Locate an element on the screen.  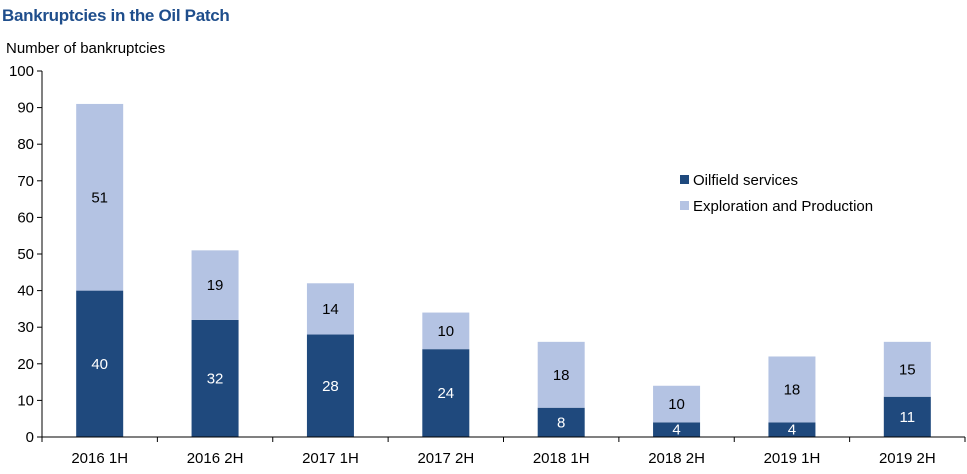
y-tick-label: 50 is located at coordinates (25, 254).